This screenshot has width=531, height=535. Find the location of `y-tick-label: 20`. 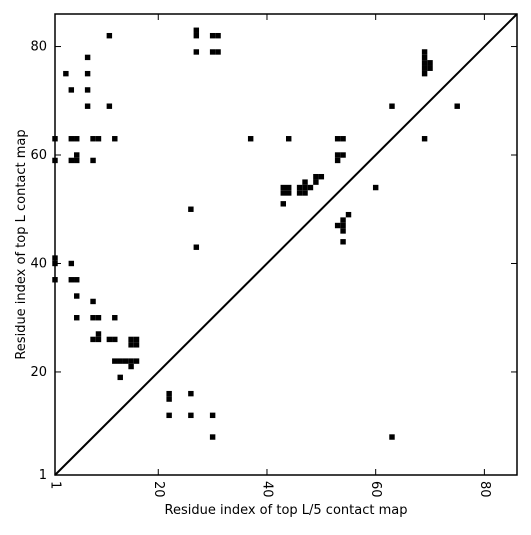

y-tick-label: 20 is located at coordinates (38, 372).